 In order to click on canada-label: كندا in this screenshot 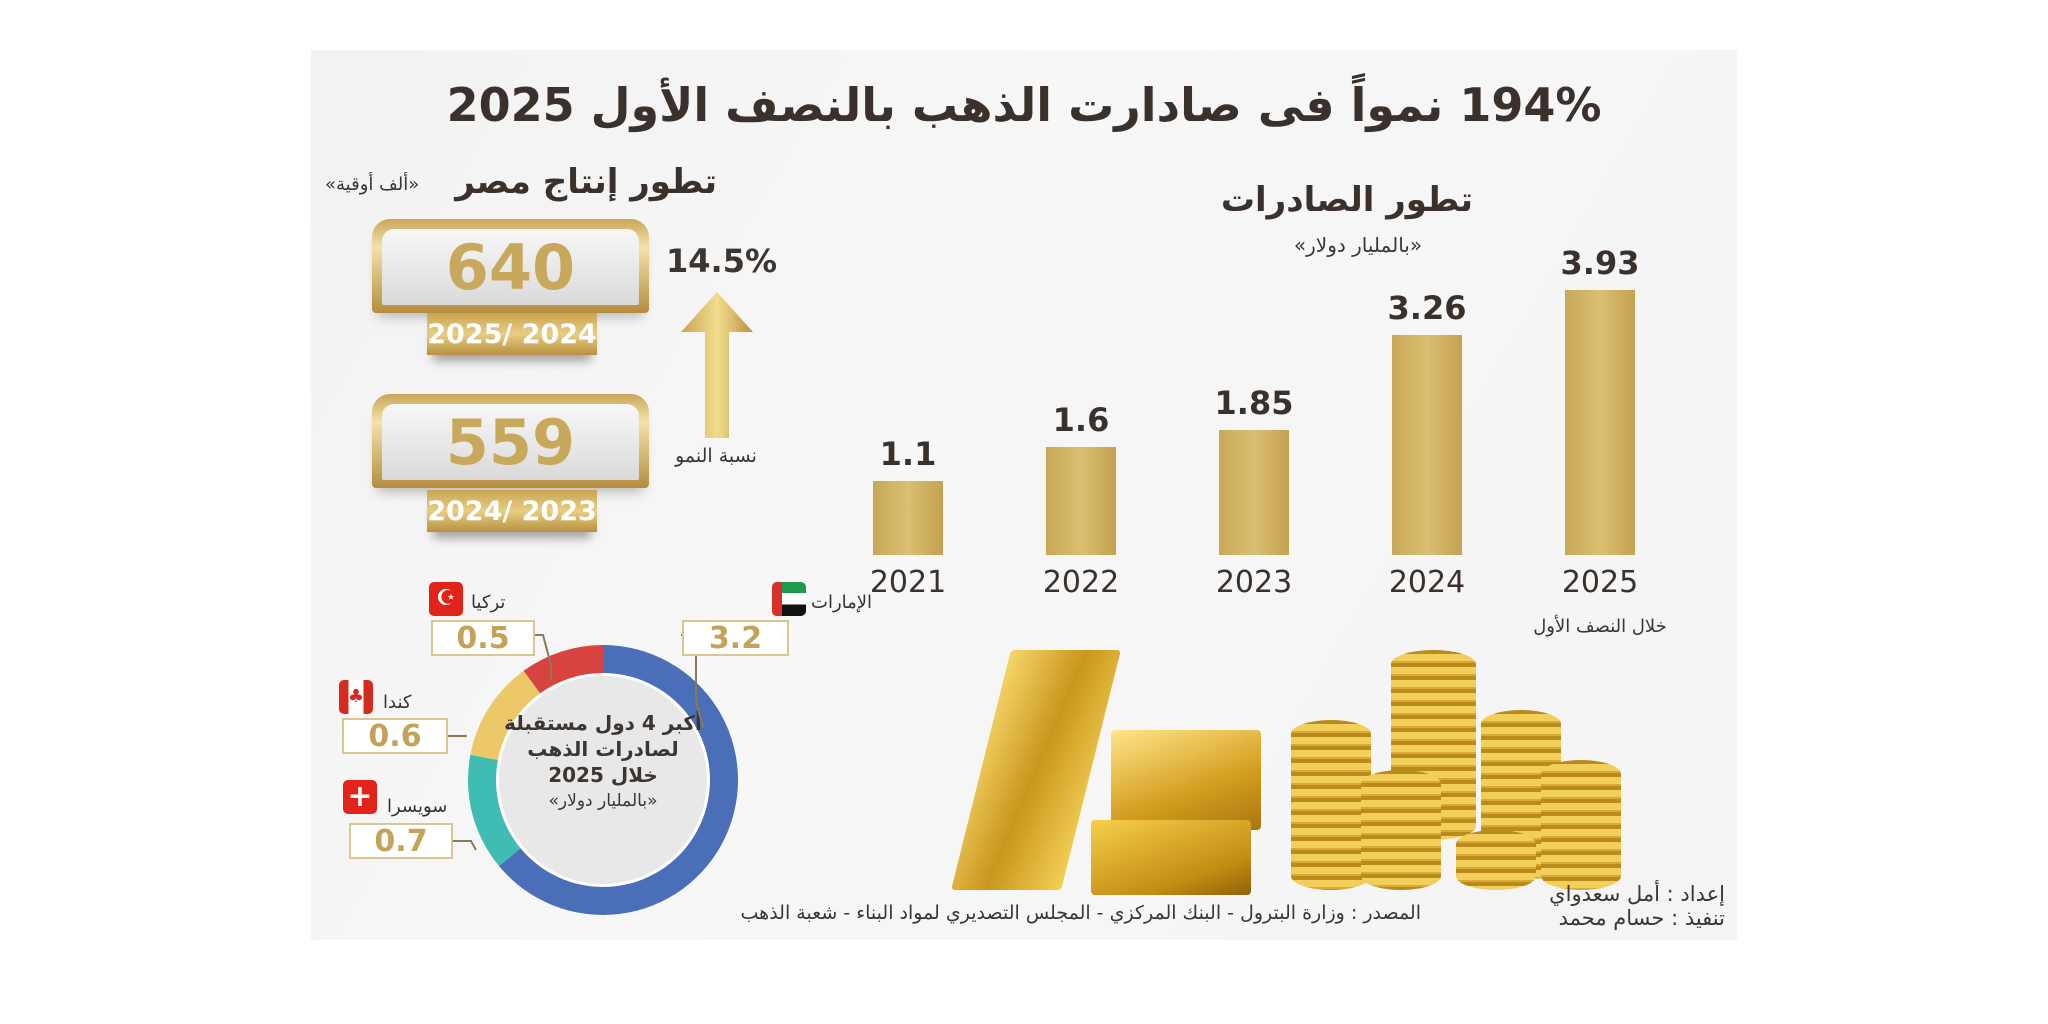, I will do `click(397, 702)`.